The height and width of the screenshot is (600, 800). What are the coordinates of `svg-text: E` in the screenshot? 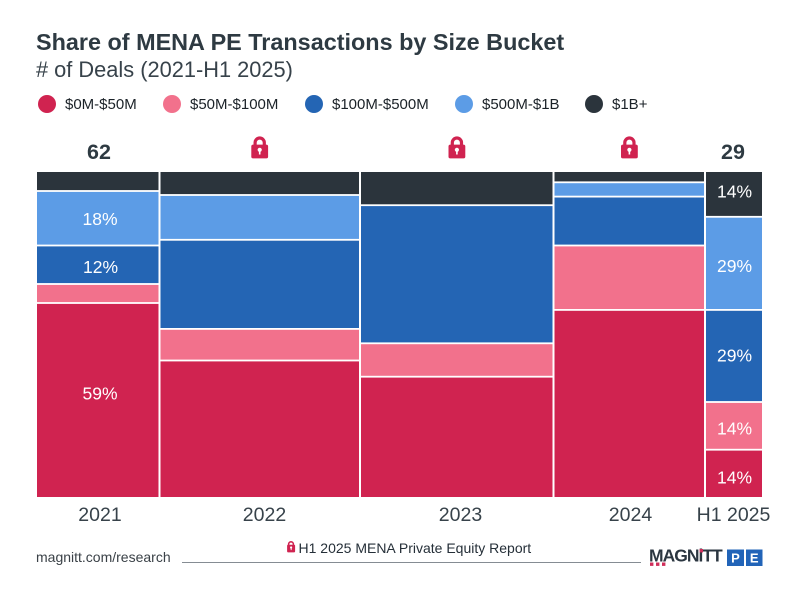 It's located at (754, 558).